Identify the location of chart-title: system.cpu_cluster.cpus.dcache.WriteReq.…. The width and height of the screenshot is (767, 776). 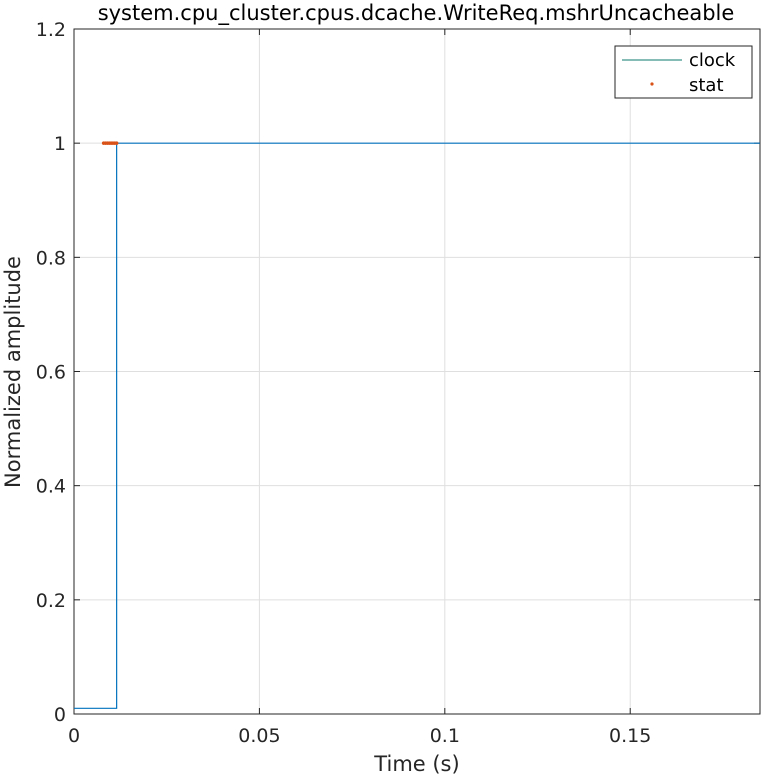
(416, 13).